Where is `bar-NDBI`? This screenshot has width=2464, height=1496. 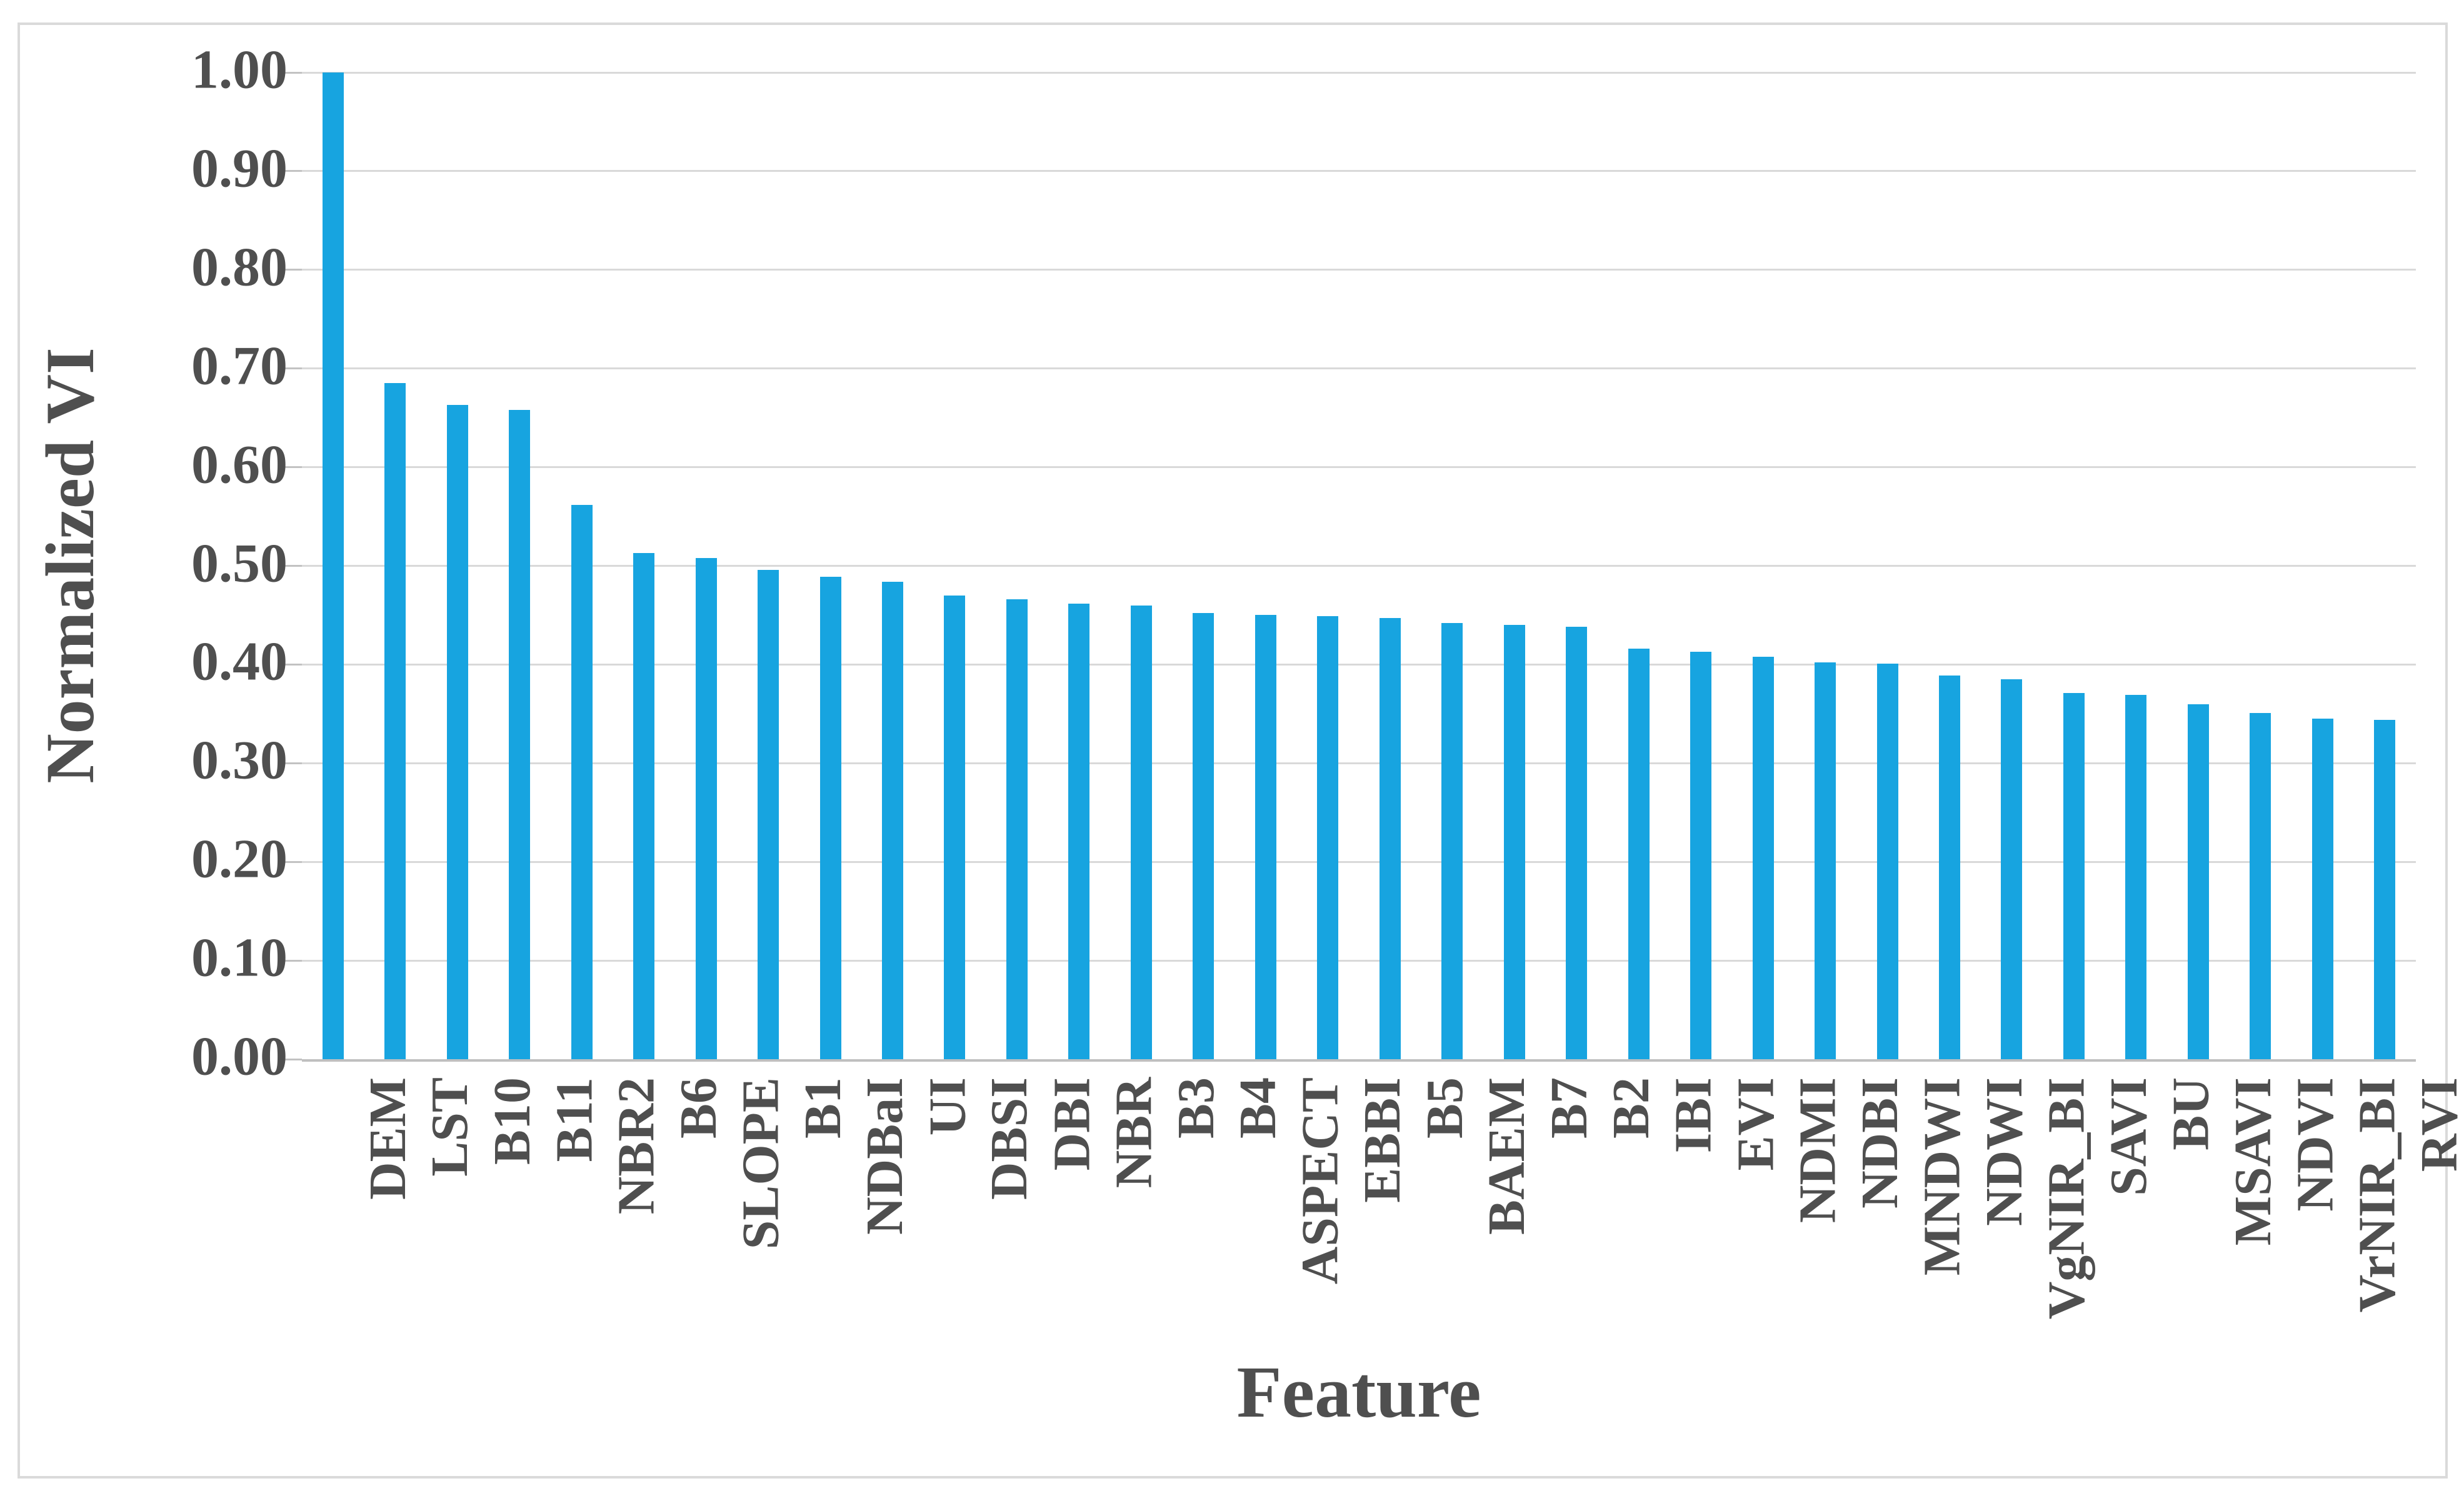 bar-NDBI is located at coordinates (1825, 860).